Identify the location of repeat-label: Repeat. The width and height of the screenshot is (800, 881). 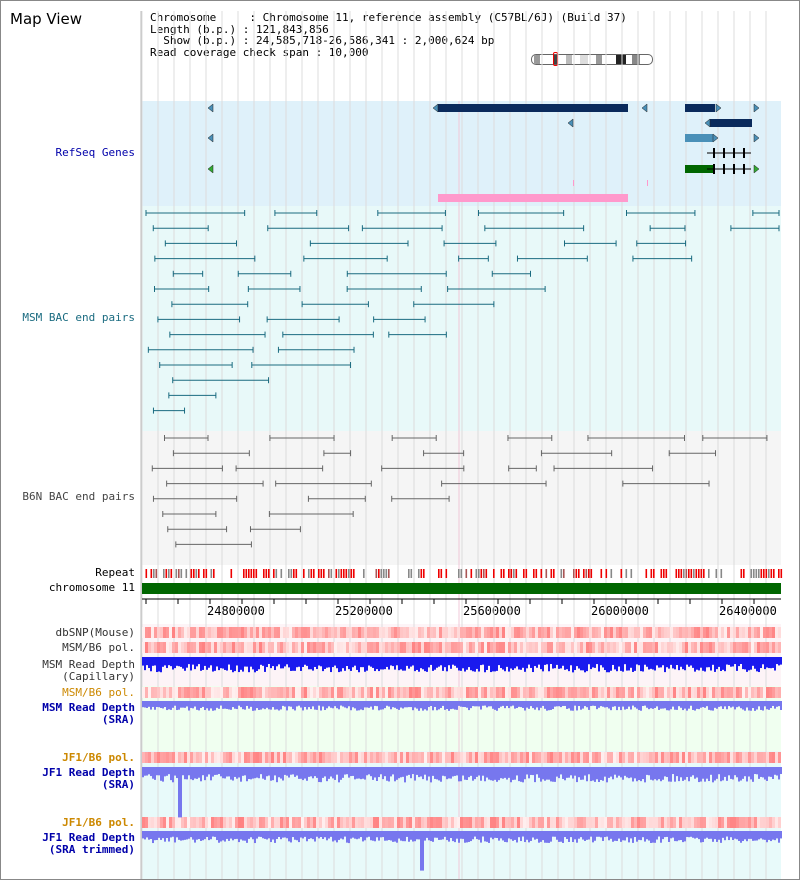
(115, 572).